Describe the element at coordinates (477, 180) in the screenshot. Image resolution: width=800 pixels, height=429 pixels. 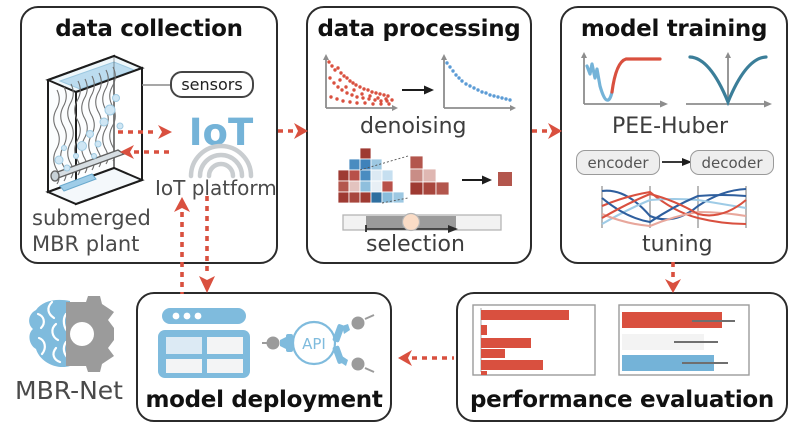
I see `select-transform-arrow` at that location.